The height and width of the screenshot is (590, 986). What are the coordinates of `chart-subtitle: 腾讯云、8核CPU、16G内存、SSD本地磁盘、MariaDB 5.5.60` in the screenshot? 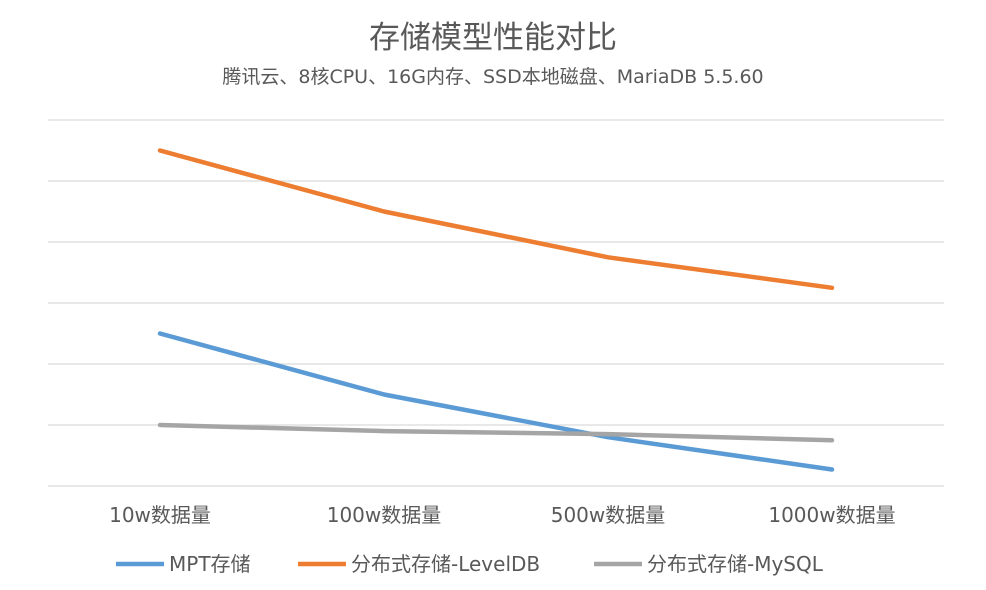 It's located at (493, 77).